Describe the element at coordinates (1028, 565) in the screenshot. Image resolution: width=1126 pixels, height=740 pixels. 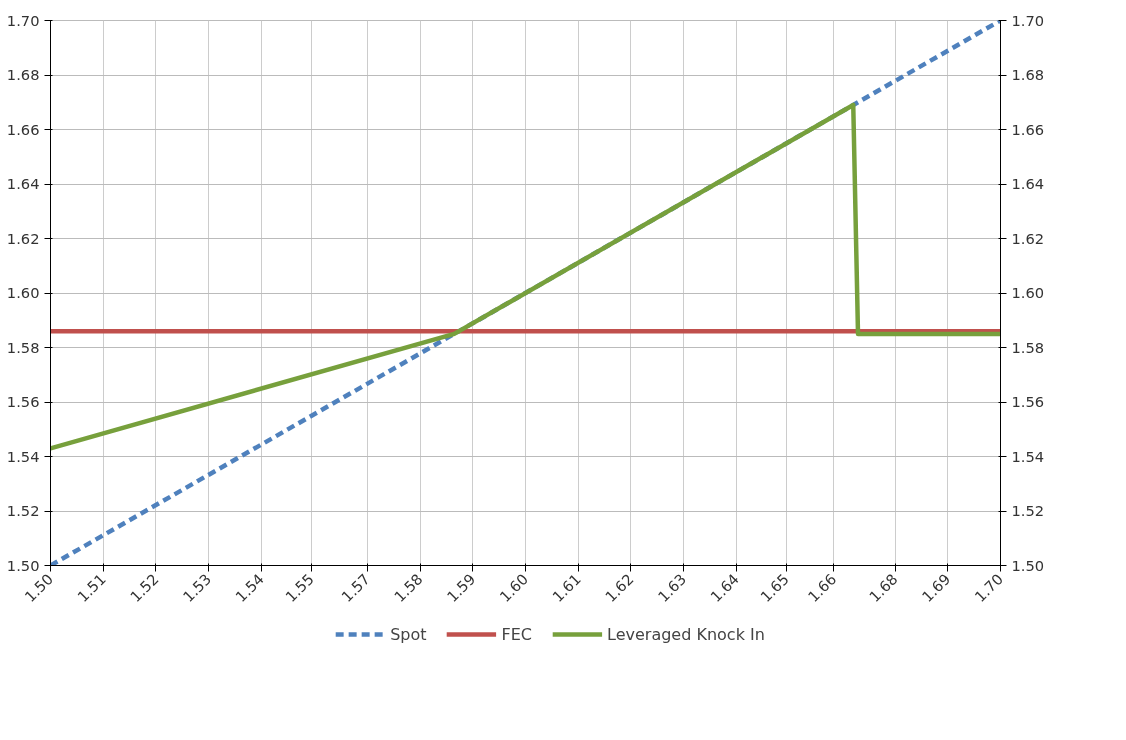
I see `y2-tick-label: 1.50` at that location.